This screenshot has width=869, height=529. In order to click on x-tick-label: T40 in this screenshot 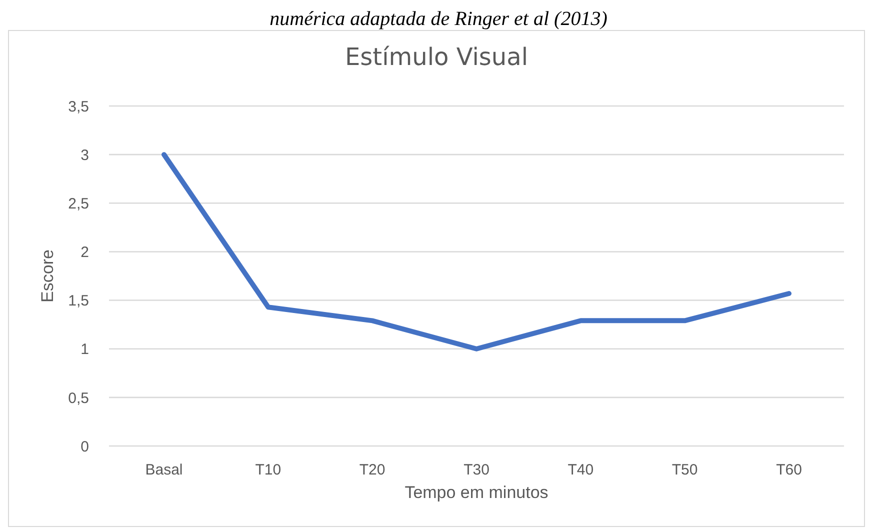, I will do `click(581, 470)`.